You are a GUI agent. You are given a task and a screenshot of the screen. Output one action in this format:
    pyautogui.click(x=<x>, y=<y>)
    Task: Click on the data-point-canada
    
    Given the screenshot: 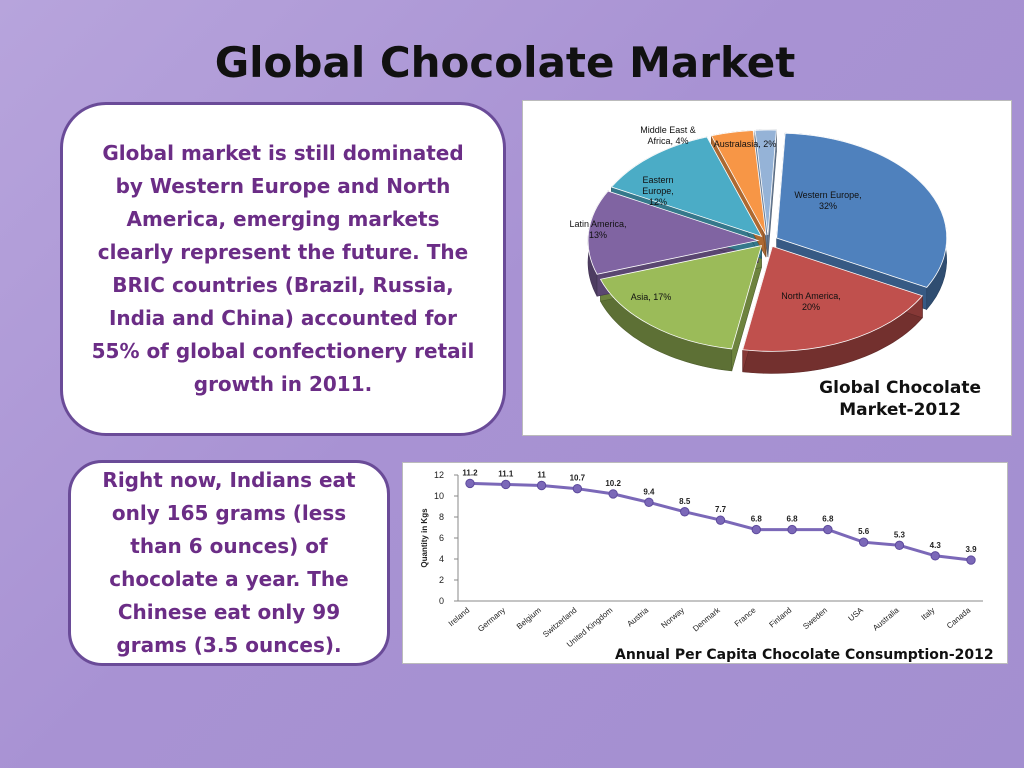 What is the action you would take?
    pyautogui.click(x=971, y=560)
    